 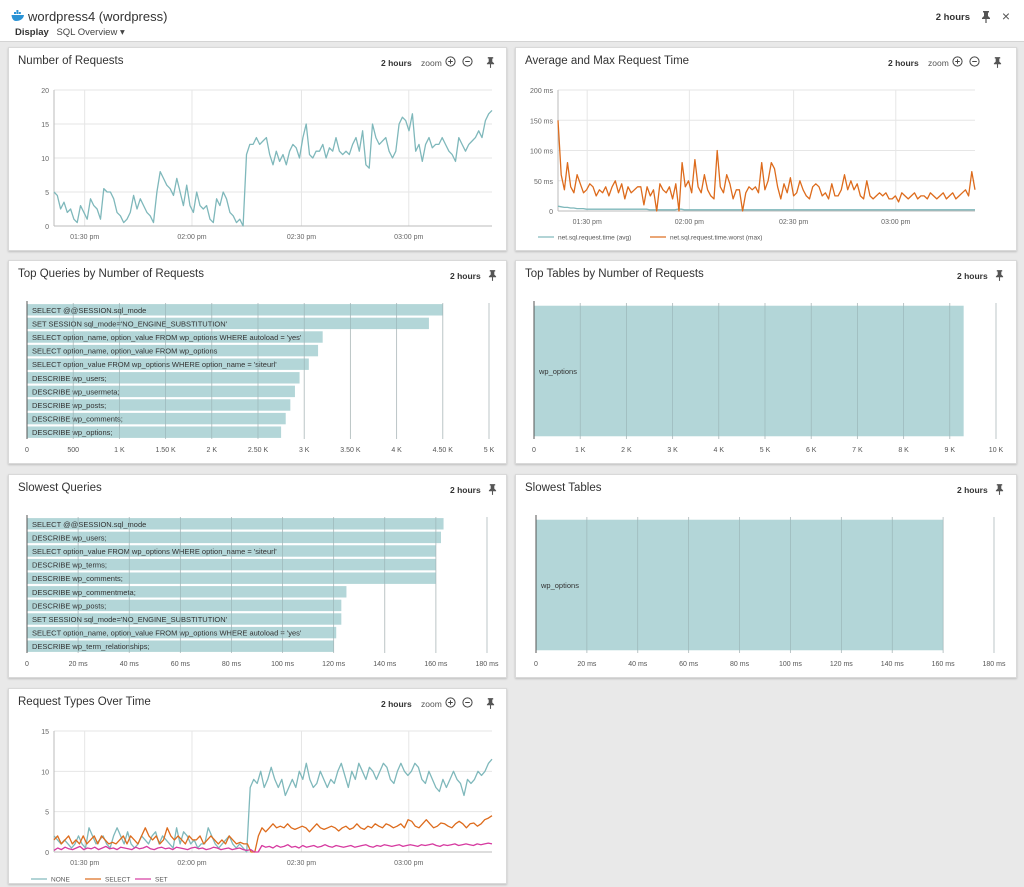 What do you see at coordinates (119, 450) in the screenshot?
I see `x-tick-label: 1 K` at bounding box center [119, 450].